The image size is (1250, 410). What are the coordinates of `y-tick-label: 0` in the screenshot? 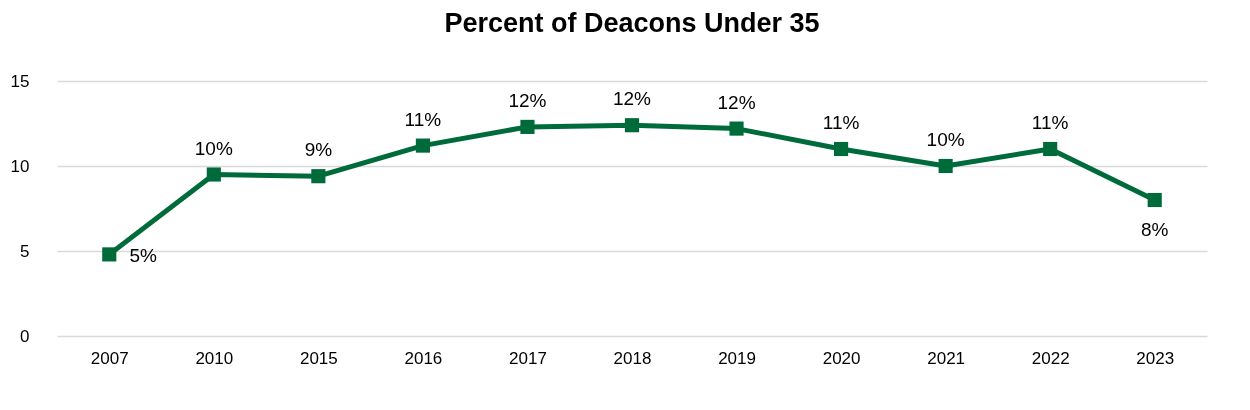 It's located at (25, 336).